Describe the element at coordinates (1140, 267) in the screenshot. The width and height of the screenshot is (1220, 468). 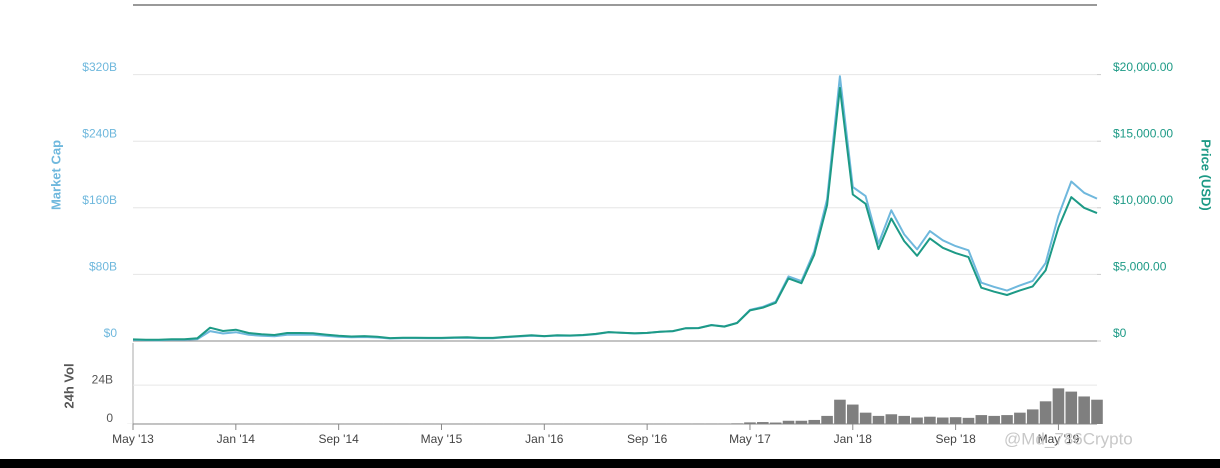
I see `y2-tick-label: $5,000.00` at that location.